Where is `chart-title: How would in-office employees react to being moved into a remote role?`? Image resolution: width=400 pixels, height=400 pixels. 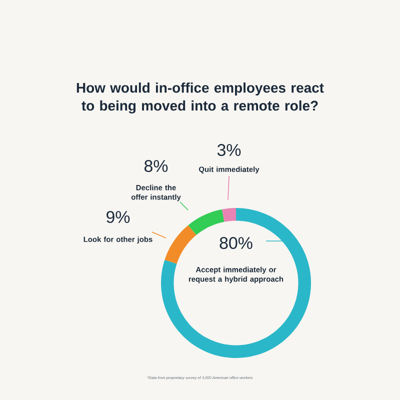 chart-title: How would in-office employees react to being moved into a remote role? is located at coordinates (200, 98).